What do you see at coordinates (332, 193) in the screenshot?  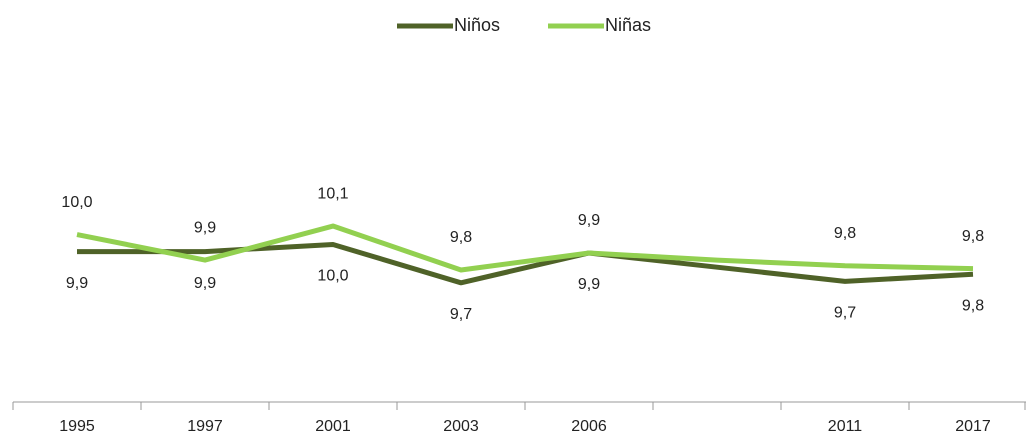 I see `data-label: 10,1` at bounding box center [332, 193].